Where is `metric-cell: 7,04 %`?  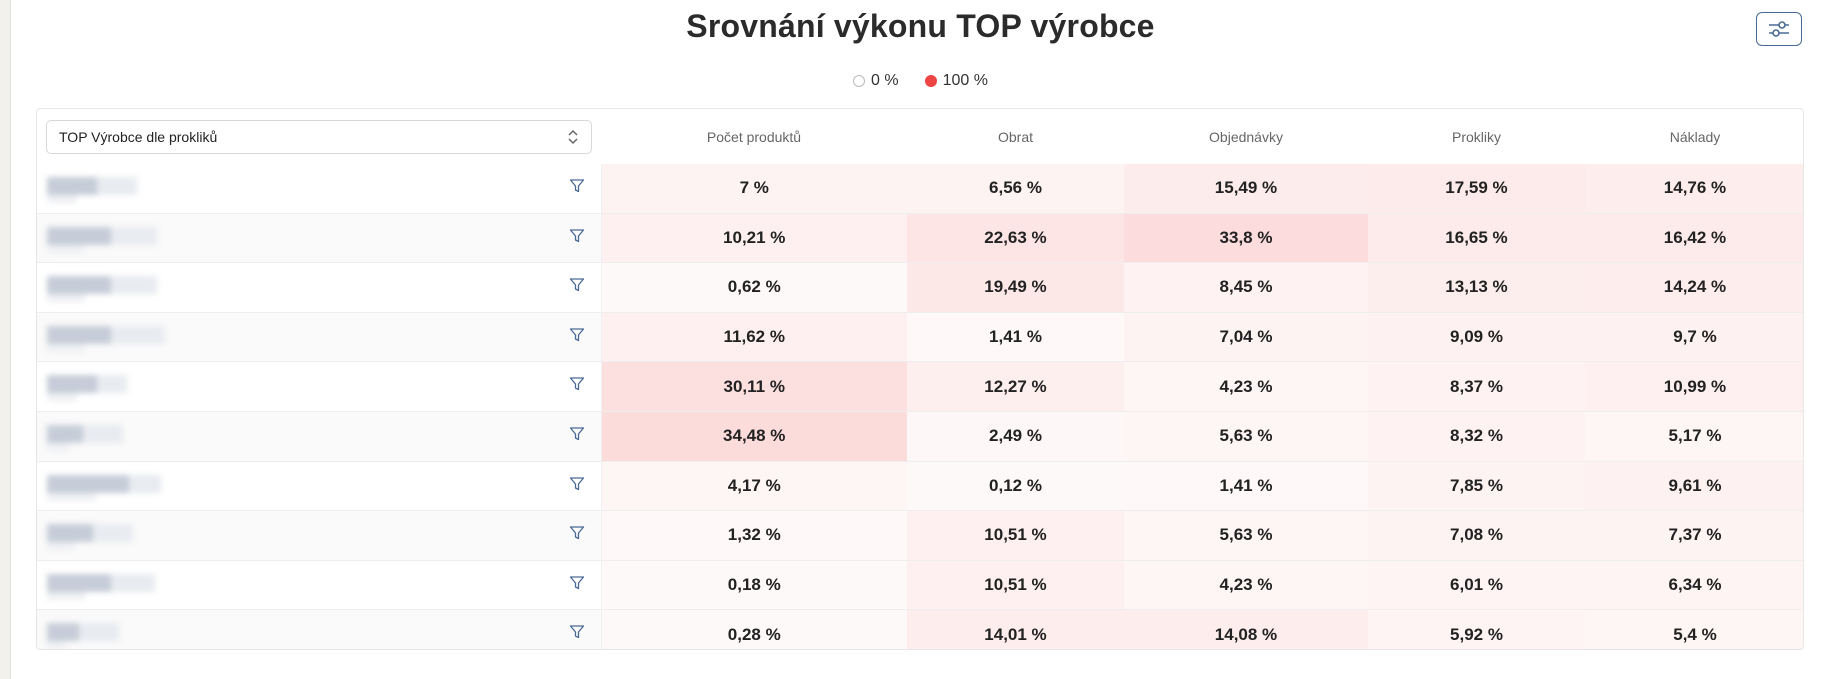 metric-cell: 7,04 % is located at coordinates (1246, 337).